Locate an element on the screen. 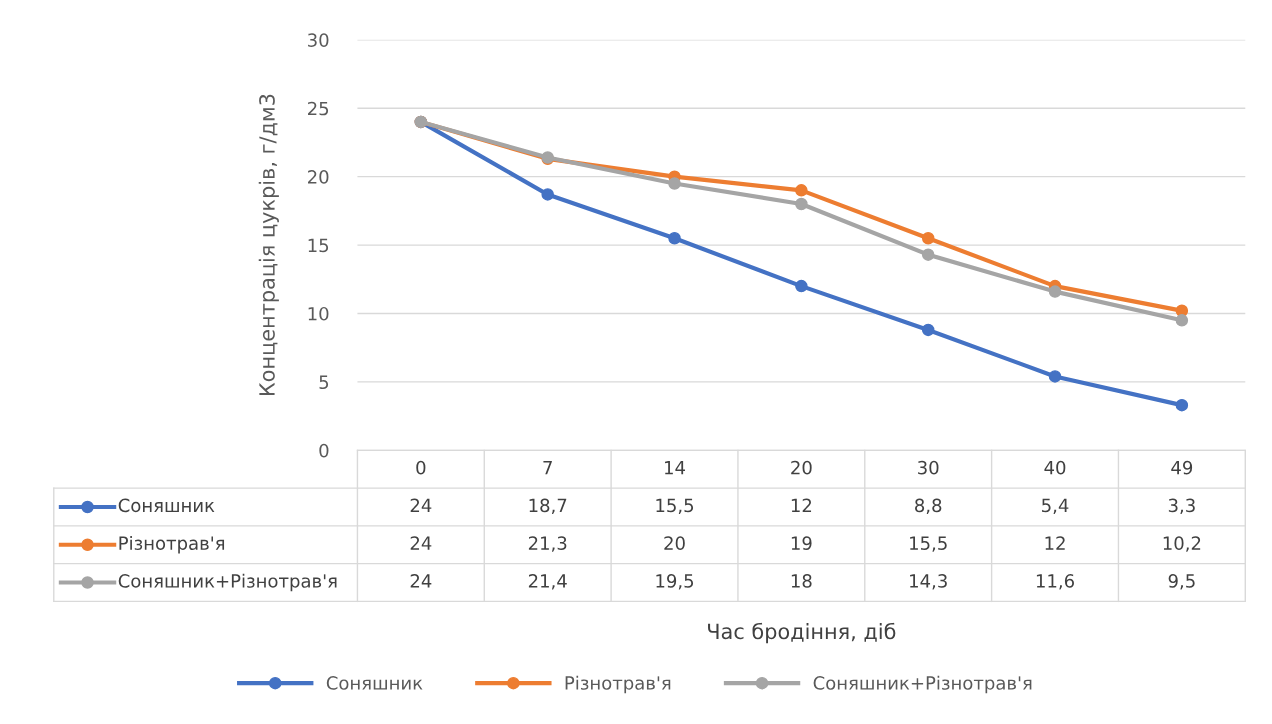  text: Час бродіння, діб is located at coordinates (802, 633).